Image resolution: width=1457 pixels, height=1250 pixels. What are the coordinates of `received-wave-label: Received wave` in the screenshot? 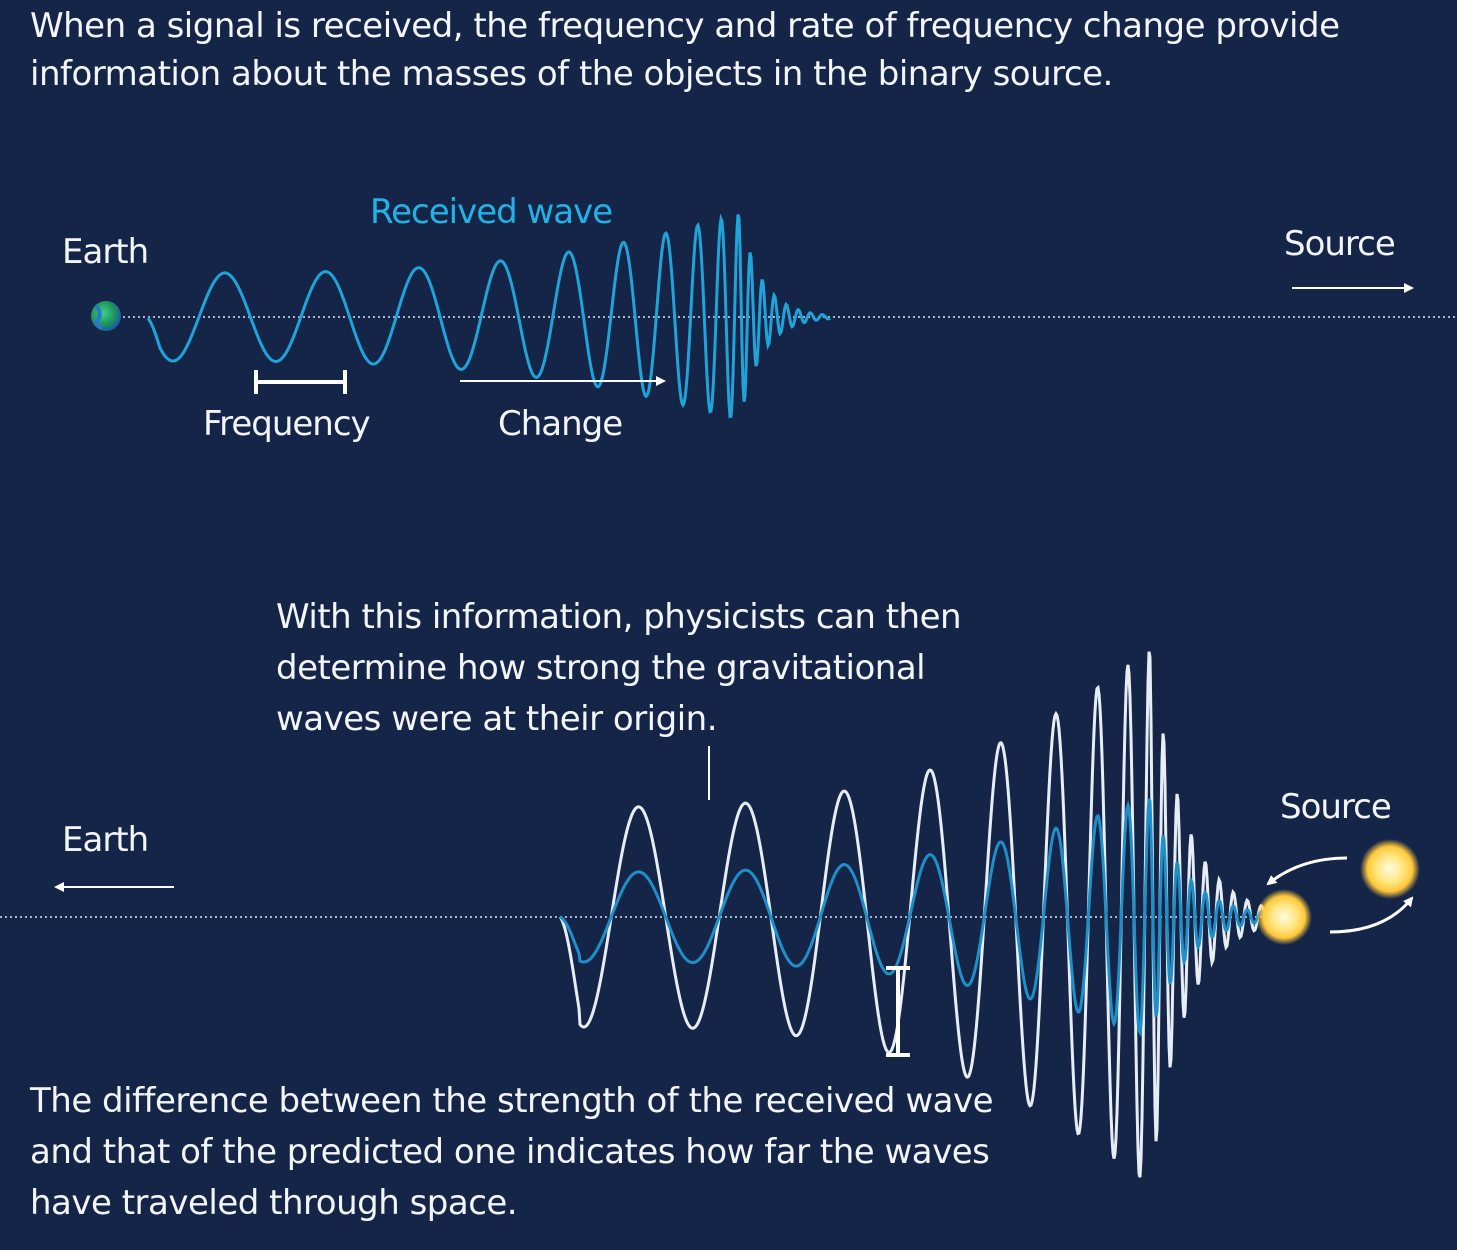 It's located at (491, 212).